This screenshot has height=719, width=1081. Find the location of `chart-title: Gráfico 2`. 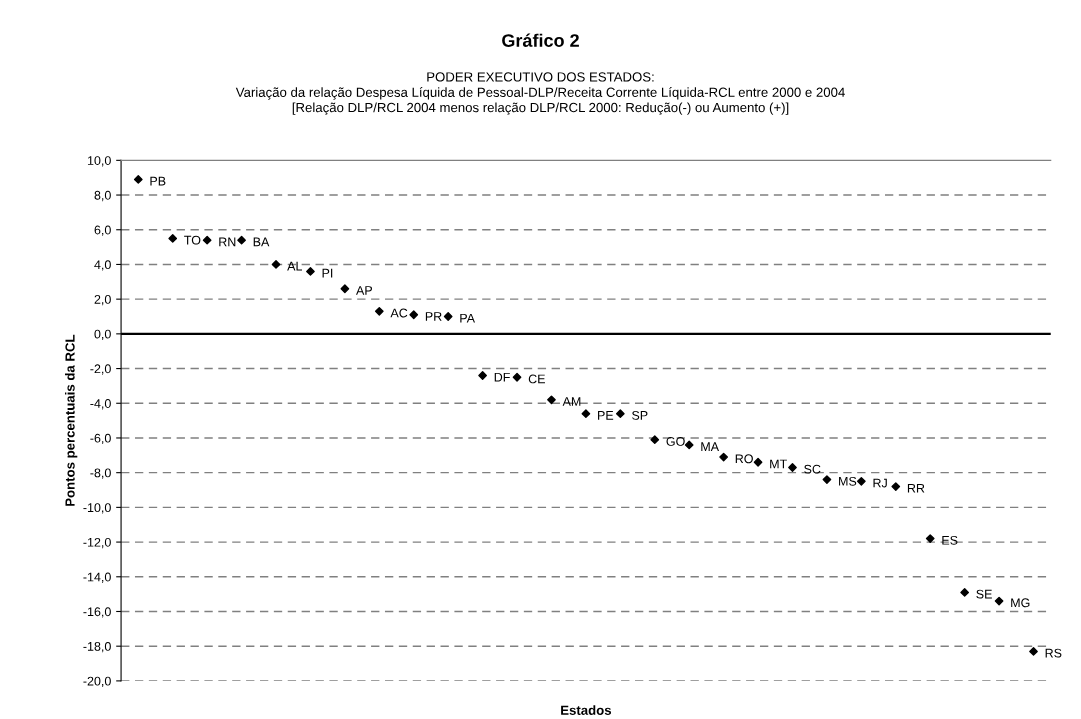

chart-title: Gráfico 2 is located at coordinates (540, 40).